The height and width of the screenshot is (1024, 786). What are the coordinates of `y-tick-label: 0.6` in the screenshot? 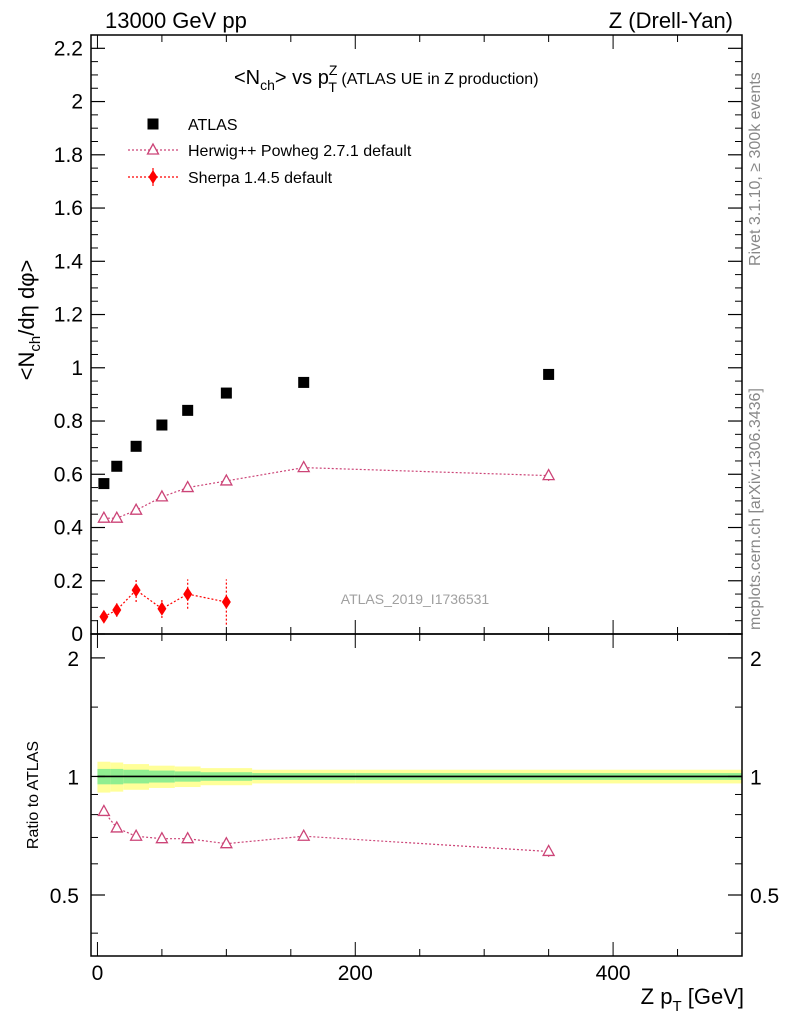 It's located at (68, 474).